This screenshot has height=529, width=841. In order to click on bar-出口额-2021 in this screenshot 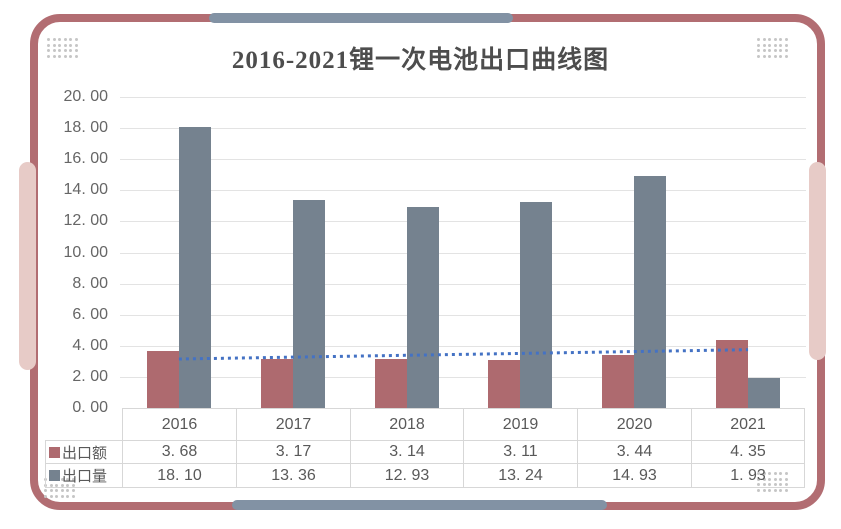, I will do `click(732, 374)`.